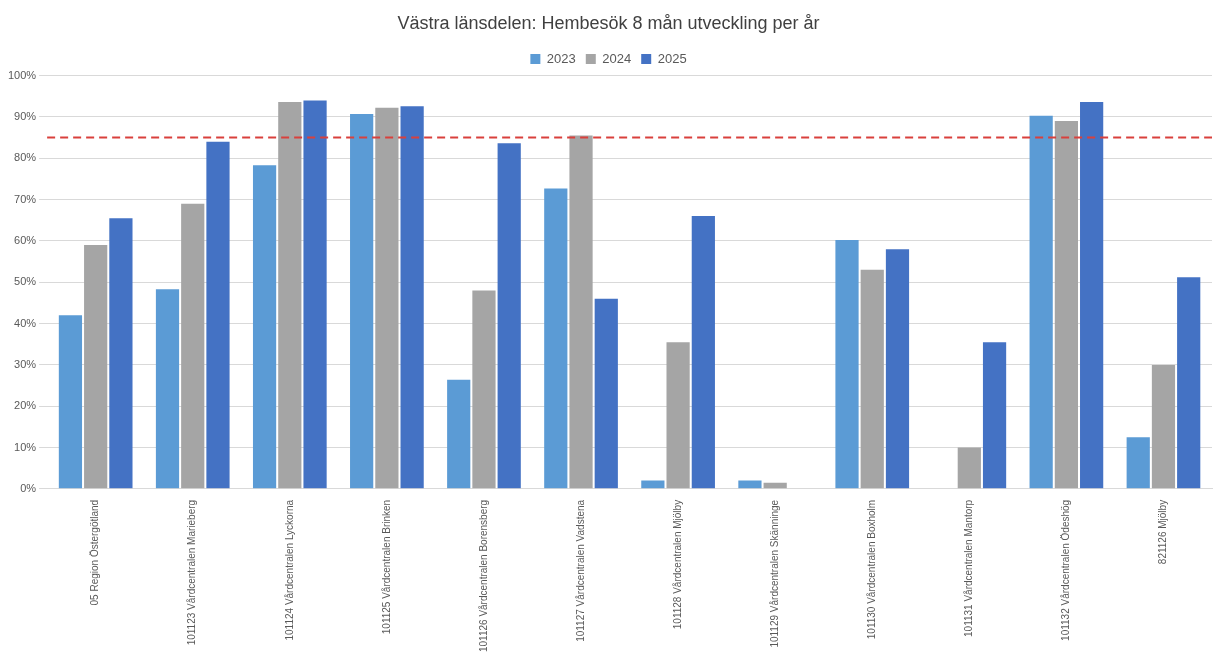  Describe the element at coordinates (95, 552) in the screenshot. I see `x-tick-label: 05 Region Östergötland` at that location.